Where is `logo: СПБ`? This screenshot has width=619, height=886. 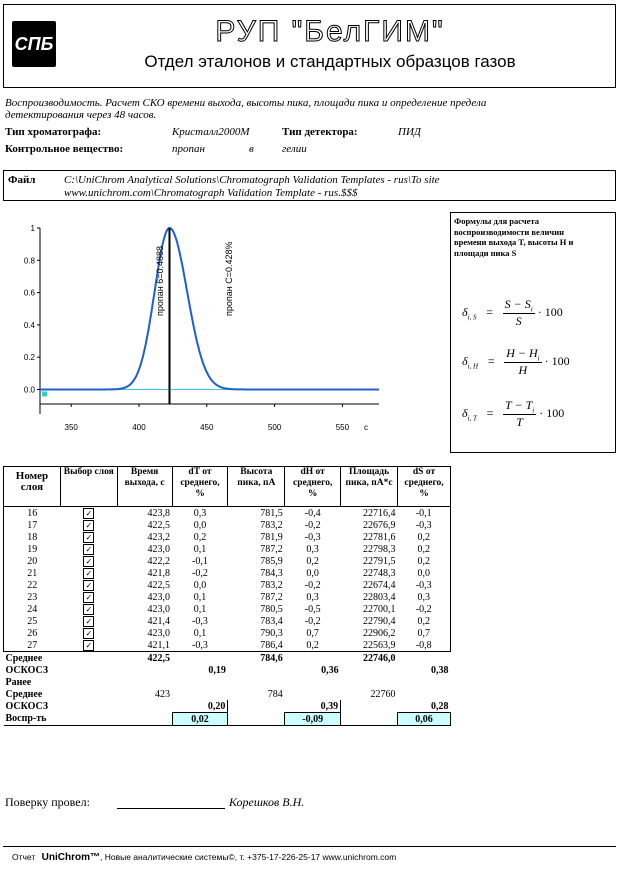
logo: СПБ is located at coordinates (34, 44).